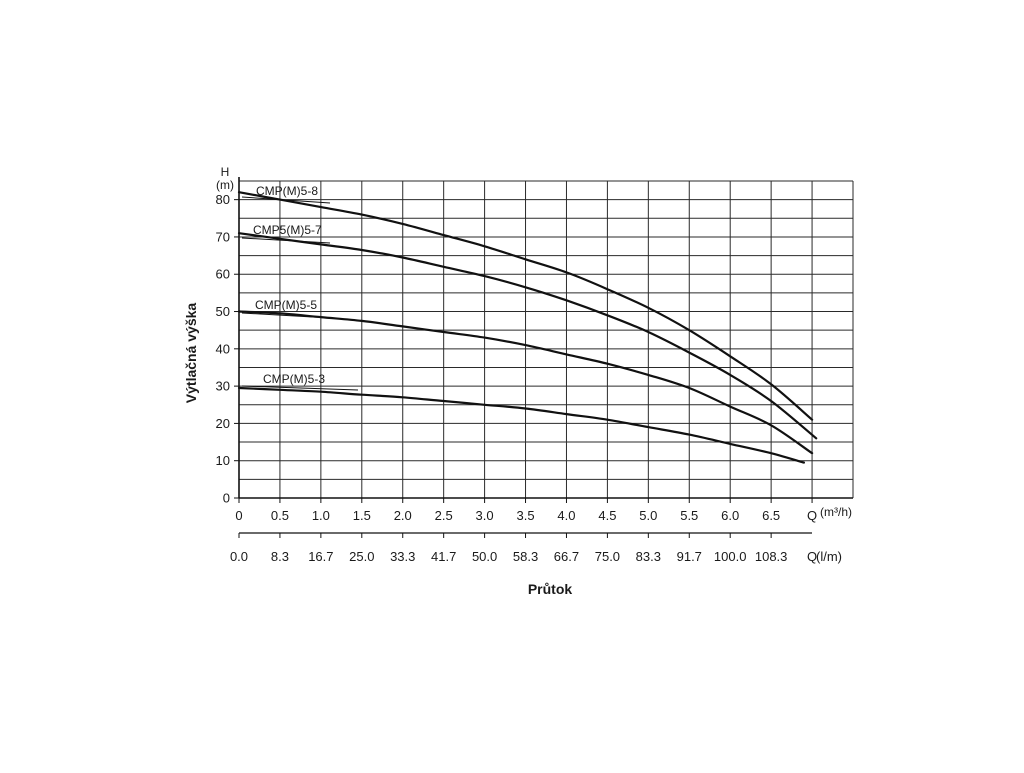 The image size is (1024, 773). Describe the element at coordinates (287, 191) in the screenshot. I see `series-label: CMP(M)5-8` at that location.